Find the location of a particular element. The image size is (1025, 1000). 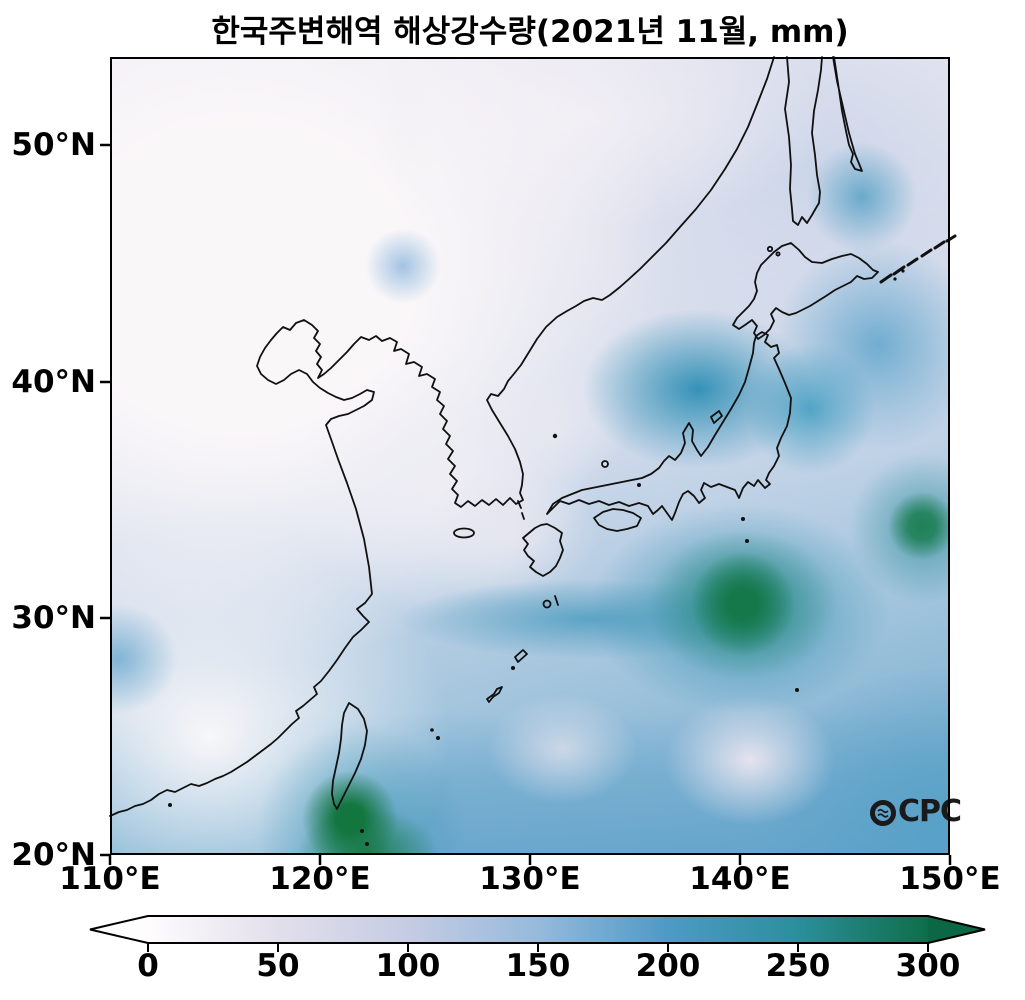

island-sado is located at coordinates (716, 417).